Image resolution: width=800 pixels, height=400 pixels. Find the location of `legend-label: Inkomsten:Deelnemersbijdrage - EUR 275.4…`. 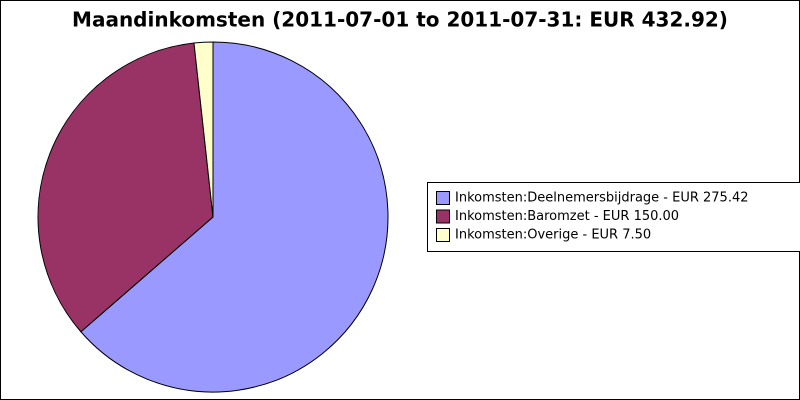

legend-label: Inkomsten:Deelnemersbijdrage - EUR 275.4… is located at coordinates (602, 198).